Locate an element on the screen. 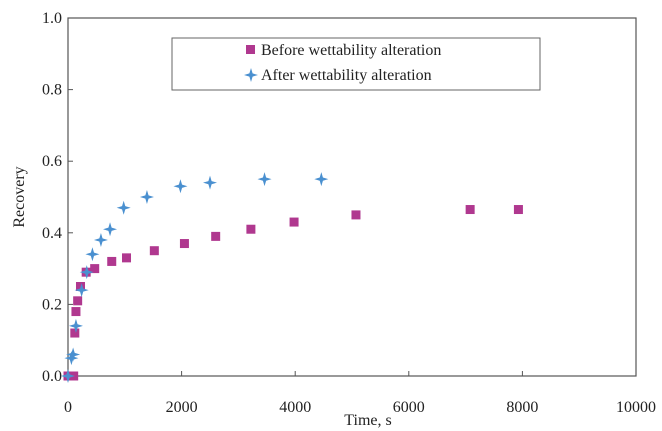 The width and height of the screenshot is (662, 431). x-tick-label: 6000 is located at coordinates (409, 407).